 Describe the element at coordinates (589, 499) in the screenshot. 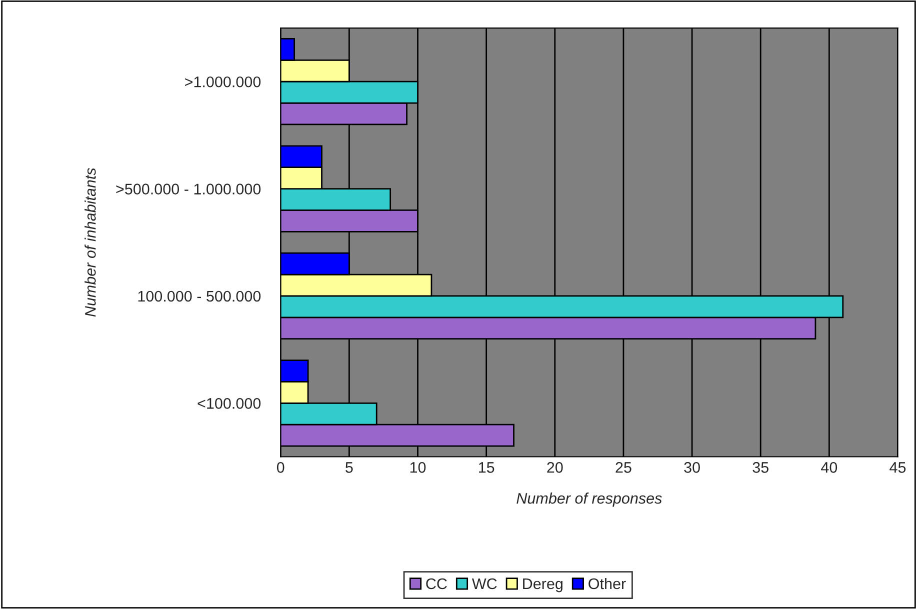

I see `x-axis-title: Number of responses` at that location.